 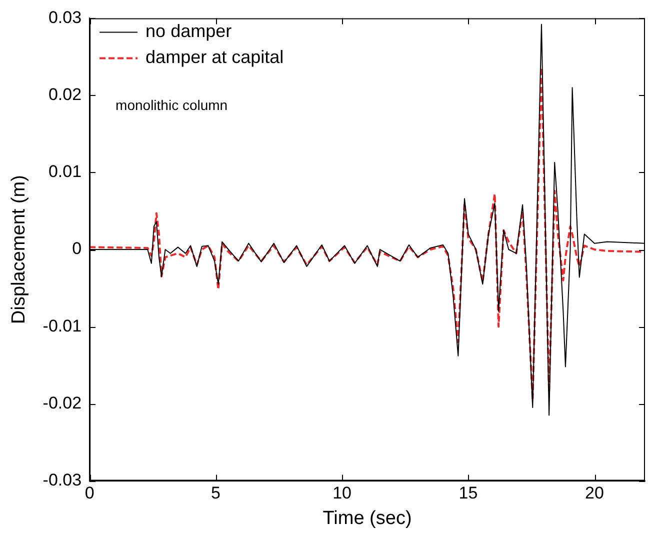 What do you see at coordinates (215, 57) in the screenshot?
I see `legend-label: damper at capital` at bounding box center [215, 57].